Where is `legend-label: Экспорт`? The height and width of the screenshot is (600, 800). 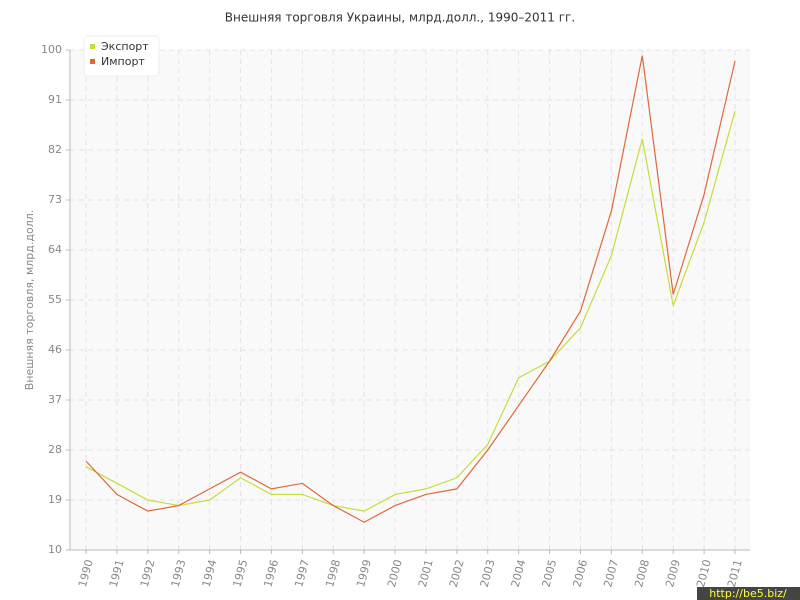
legend-label: Экспорт is located at coordinates (125, 46).